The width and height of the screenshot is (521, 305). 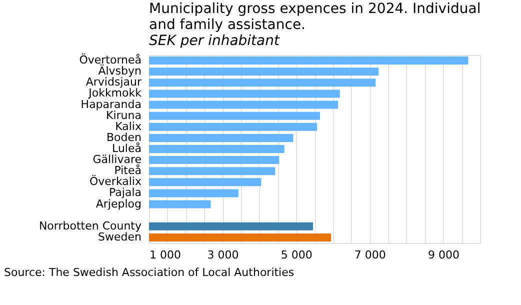 What do you see at coordinates (444, 255) in the screenshot?
I see `x-tick-label: 9 000` at bounding box center [444, 255].